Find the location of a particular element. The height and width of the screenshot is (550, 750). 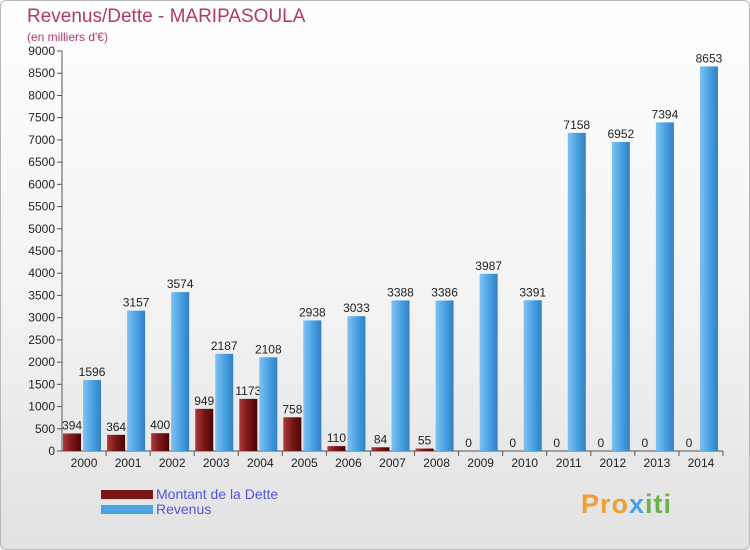

proxiti-logo: Proxiti is located at coordinates (627, 504).